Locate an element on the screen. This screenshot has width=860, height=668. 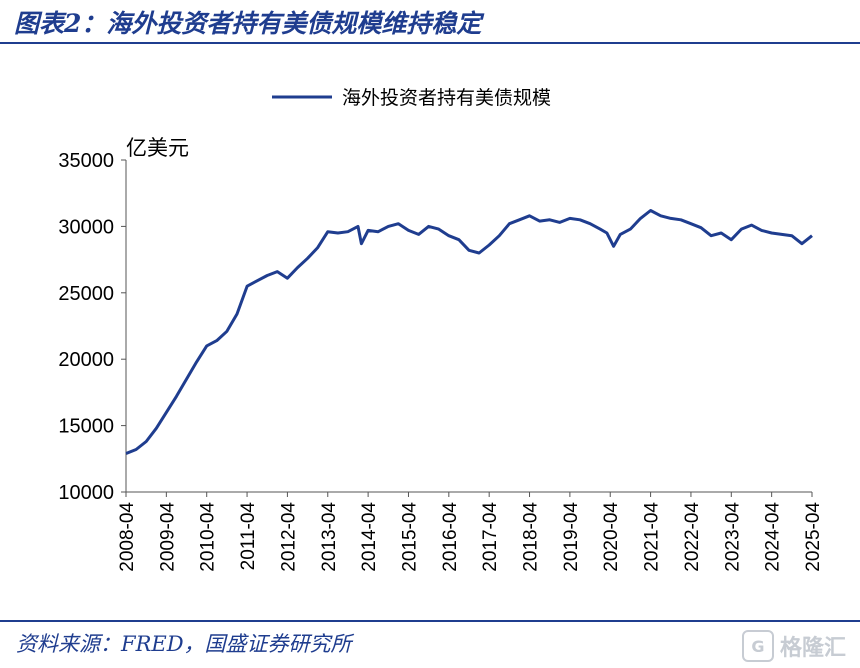
x-tick-label: 2009-04 is located at coordinates (167, 537).